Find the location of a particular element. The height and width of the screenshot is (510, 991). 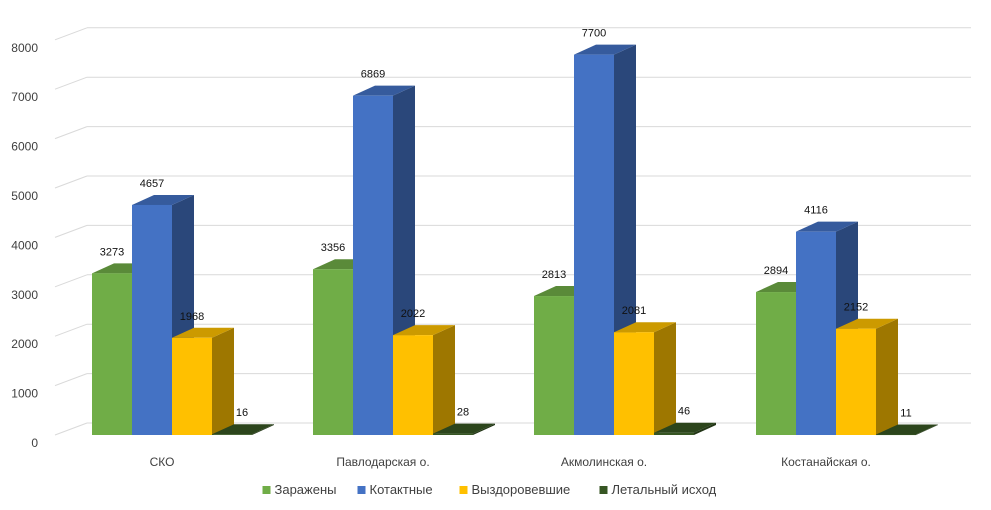

data-label: 6869 is located at coordinates (373, 75).